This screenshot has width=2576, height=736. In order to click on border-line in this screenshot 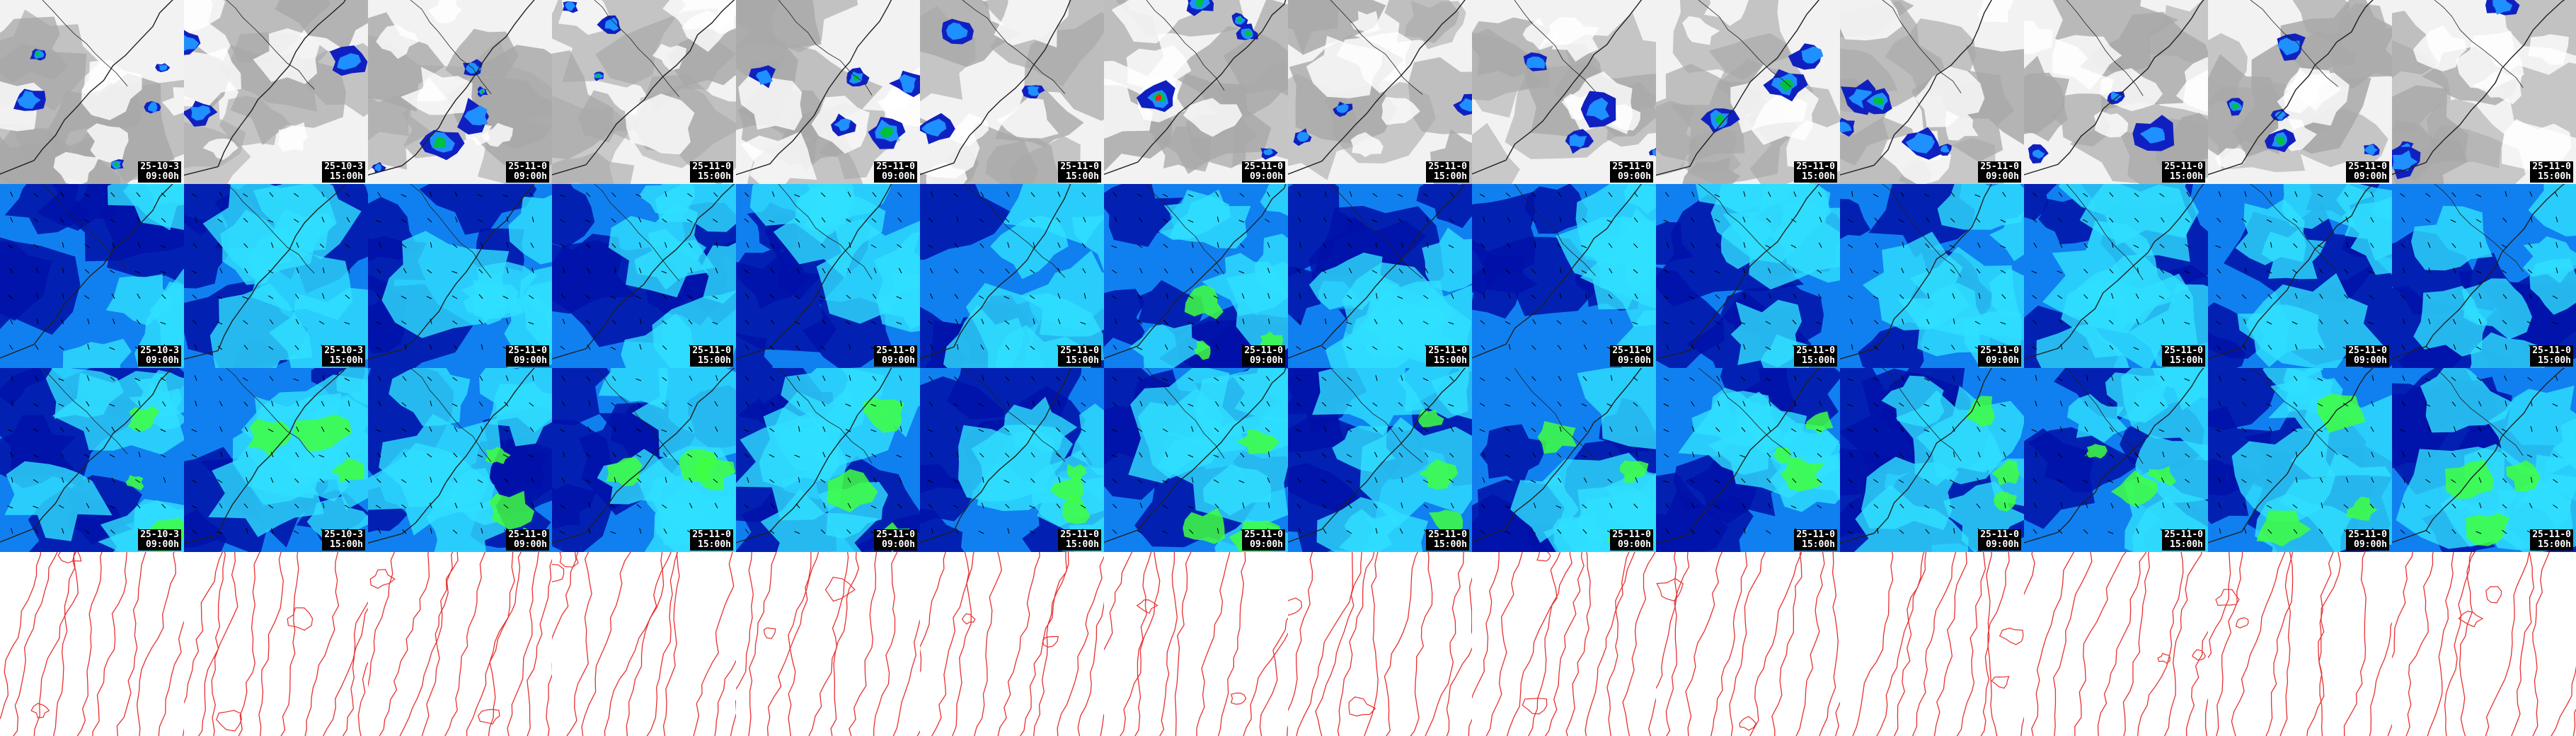, I will do `click(2294, 412)`.